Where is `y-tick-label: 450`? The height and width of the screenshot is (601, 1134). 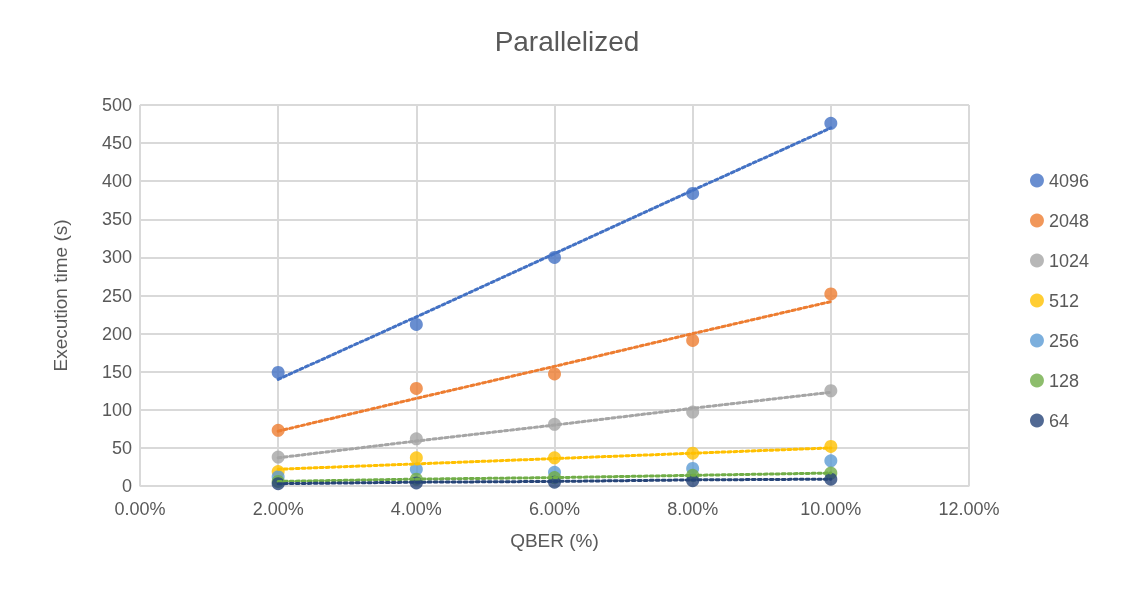 y-tick-label: 450 is located at coordinates (116, 143).